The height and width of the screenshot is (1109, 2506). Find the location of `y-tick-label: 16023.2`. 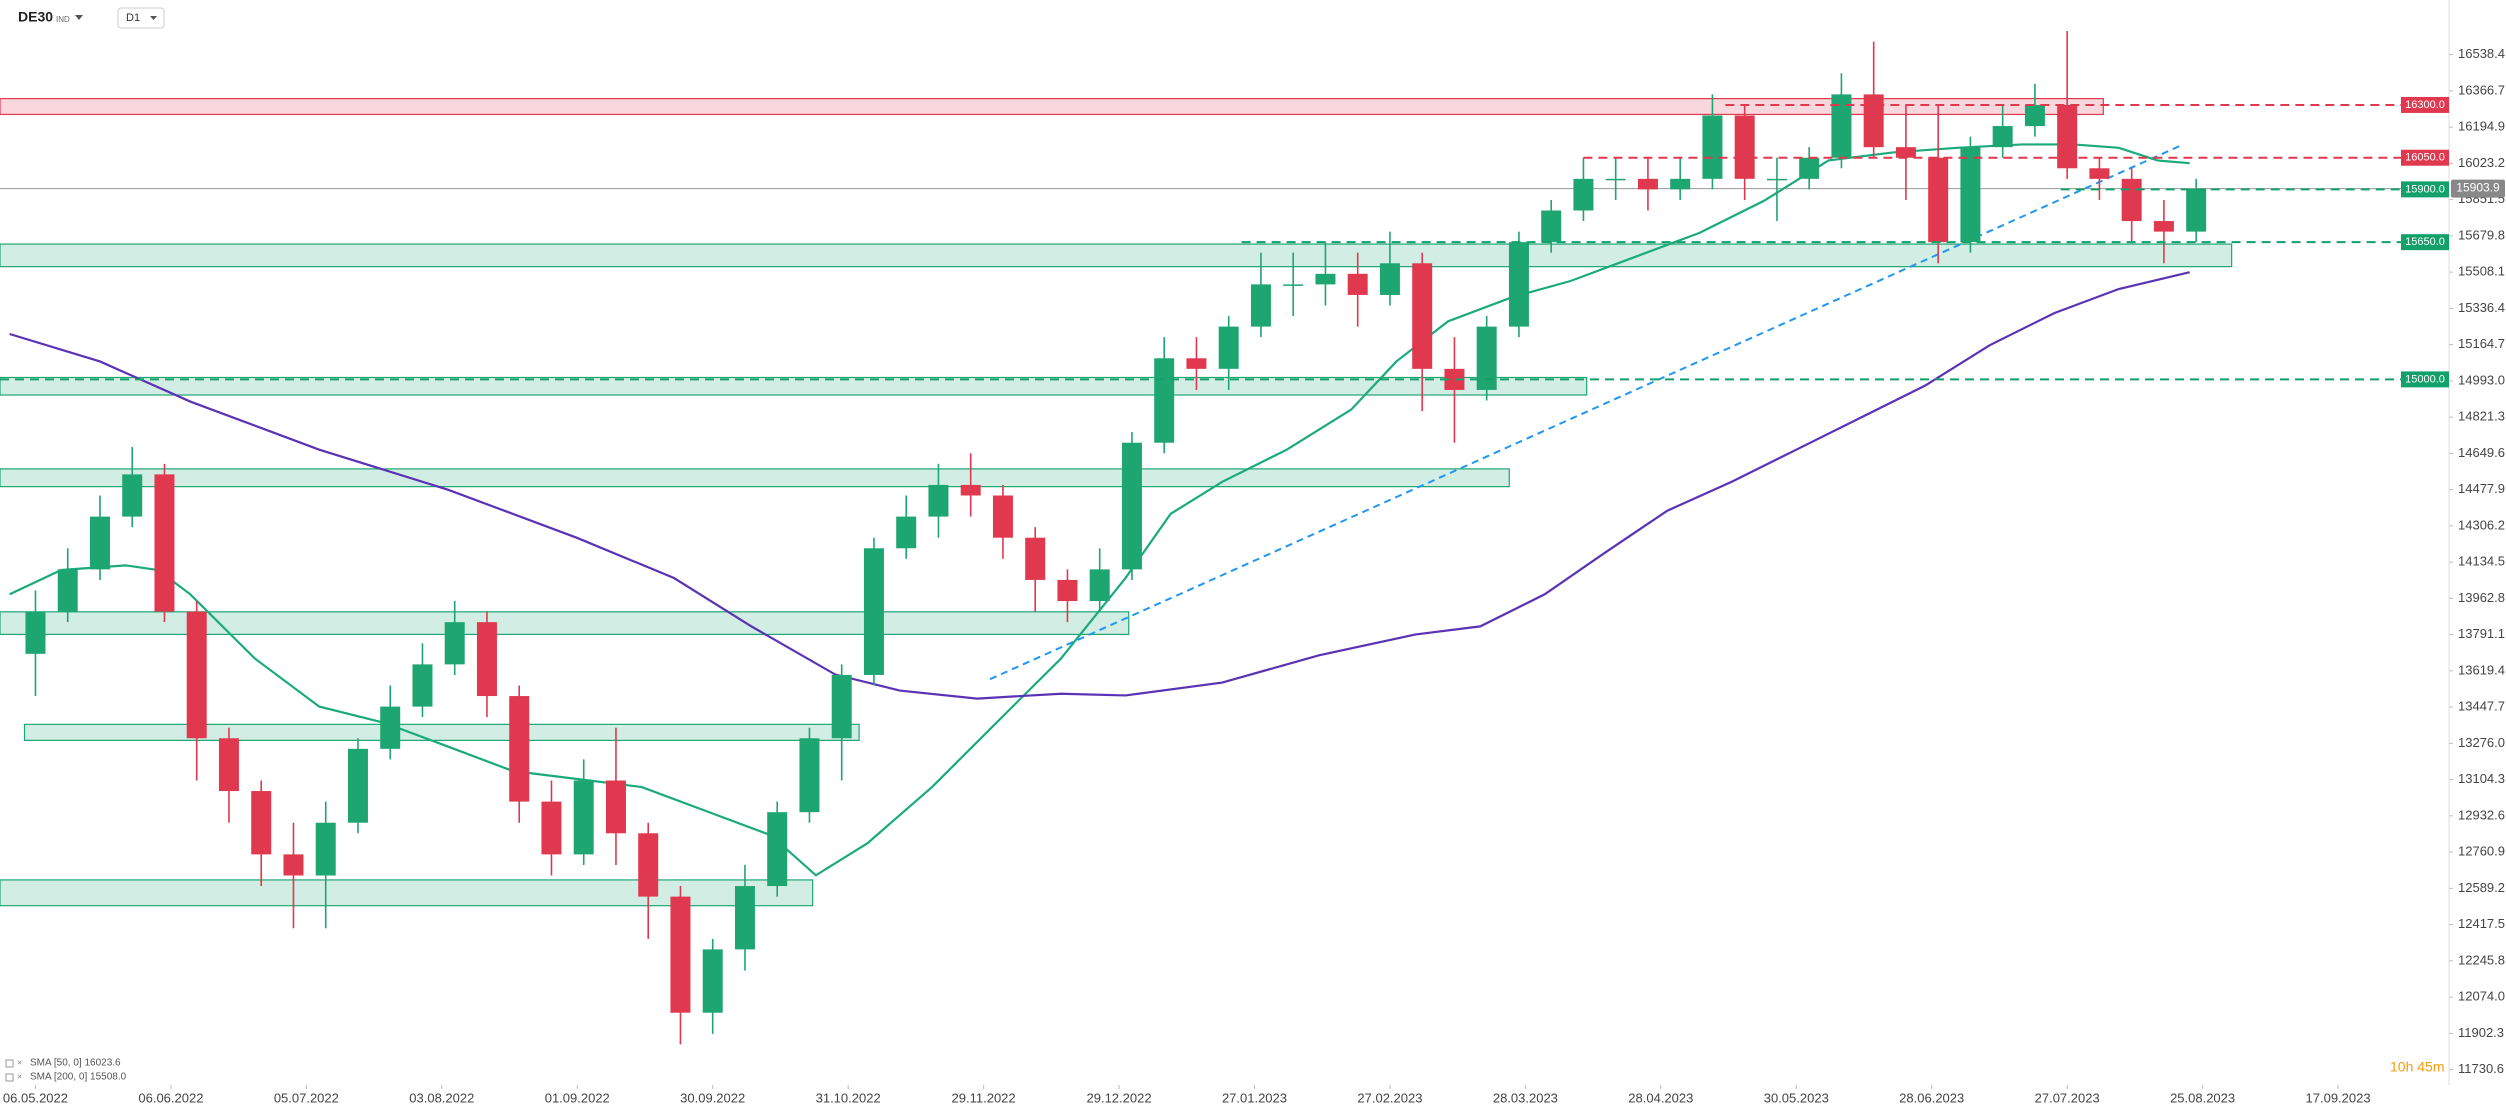

y-tick-label: 16023.2 is located at coordinates (2481, 162).